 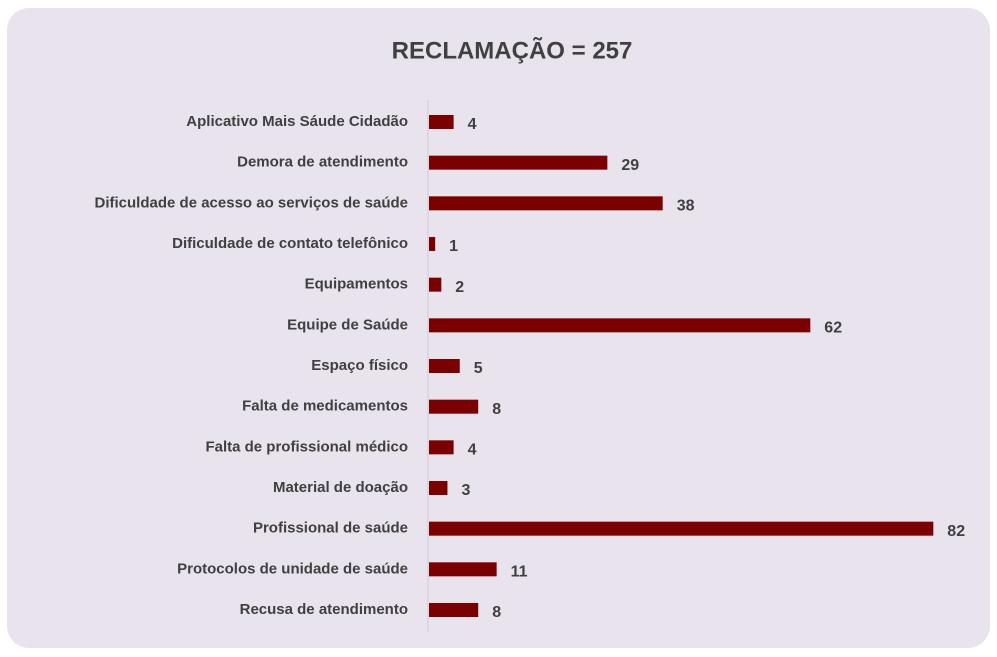 What do you see at coordinates (306, 446) in the screenshot?
I see `category-label: Falta de profissional médico` at bounding box center [306, 446].